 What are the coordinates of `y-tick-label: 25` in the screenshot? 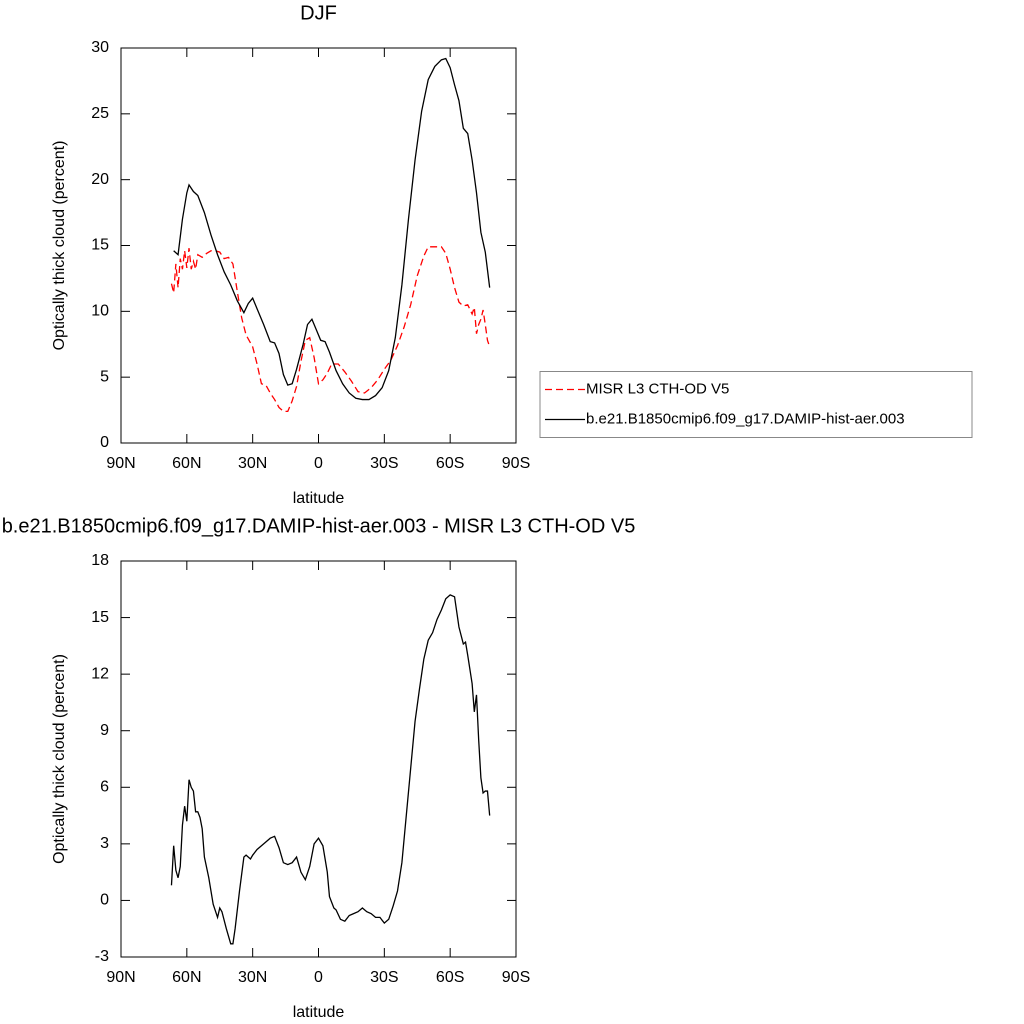 It's located at (100, 113).